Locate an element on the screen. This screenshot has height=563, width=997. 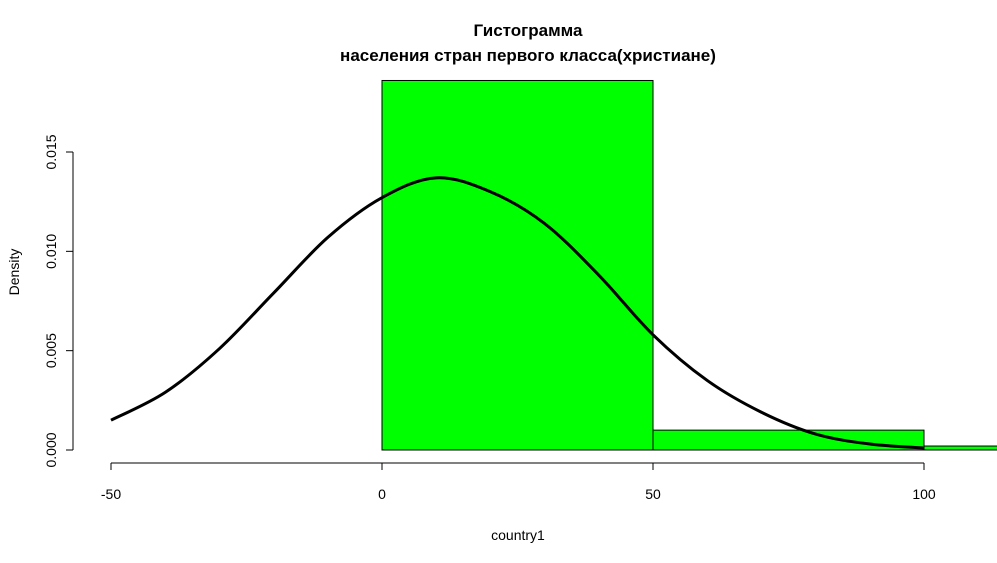
y-axis: 0.000 0.005 0.010 0.015 is located at coordinates (58, 301).